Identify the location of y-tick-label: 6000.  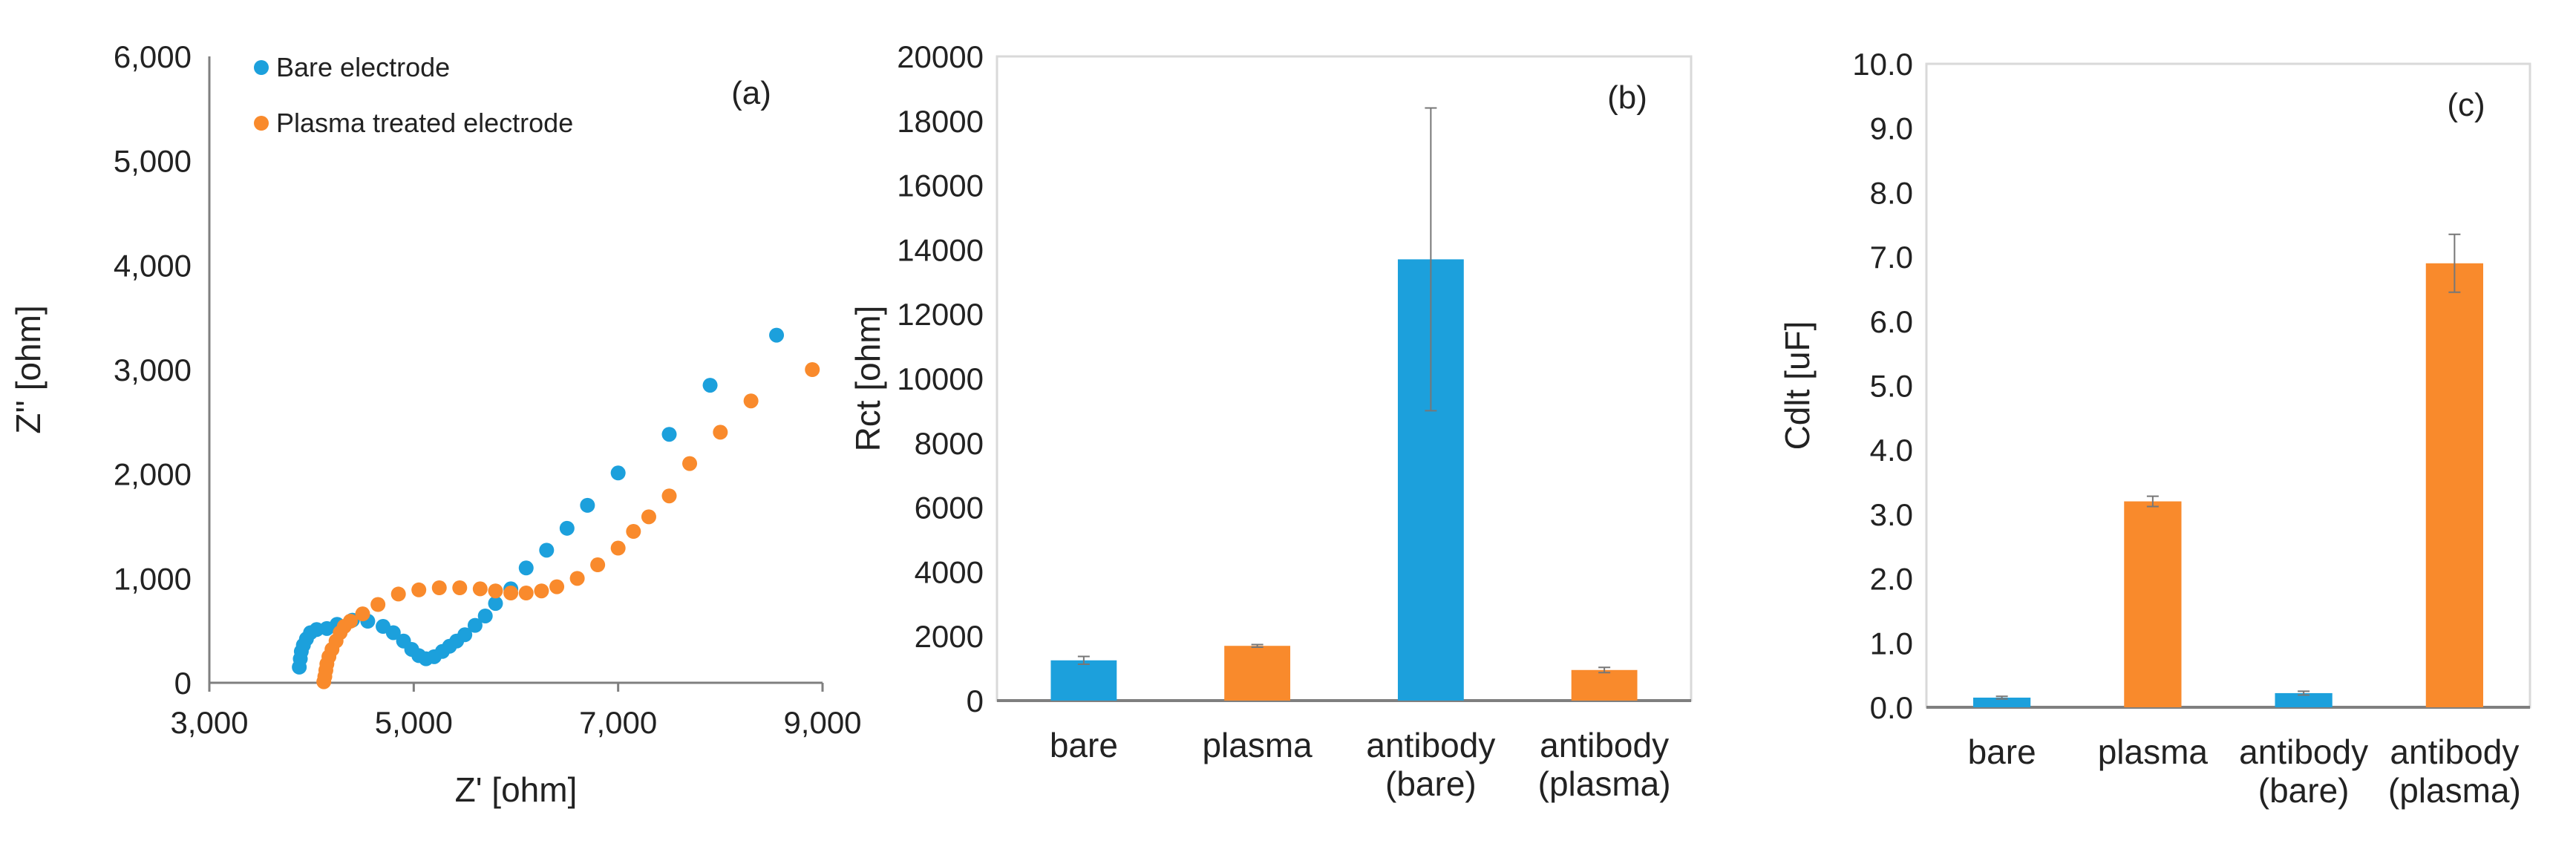
(949, 508).